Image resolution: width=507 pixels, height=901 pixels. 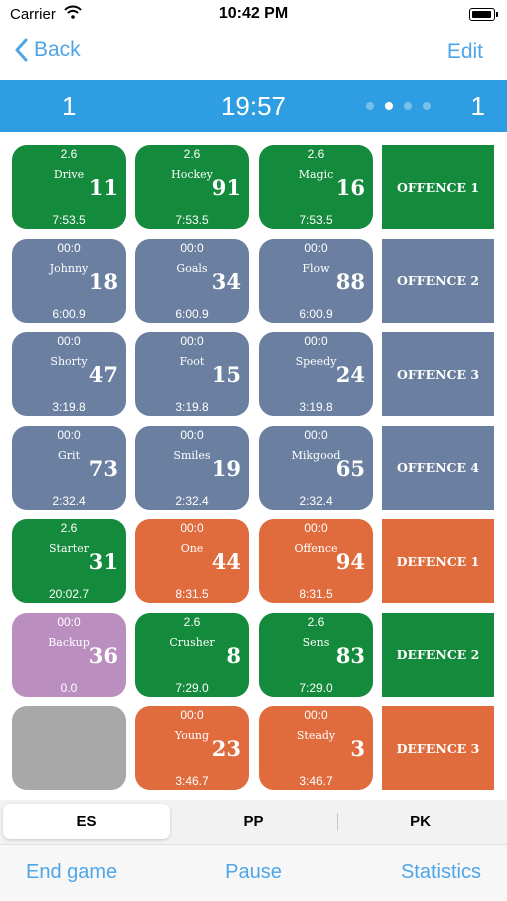 I want to click on player-card: 00:0 Foot 15 3:19.8, so click(x=192, y=374).